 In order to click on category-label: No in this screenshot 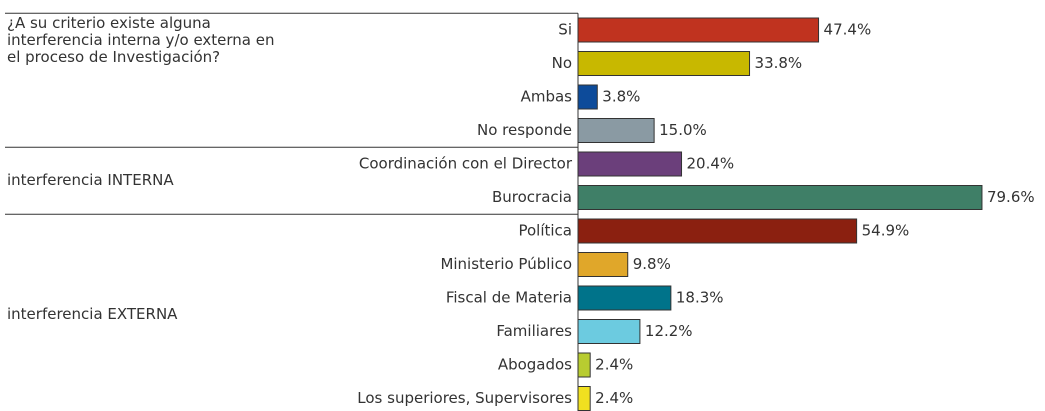, I will do `click(562, 63)`.